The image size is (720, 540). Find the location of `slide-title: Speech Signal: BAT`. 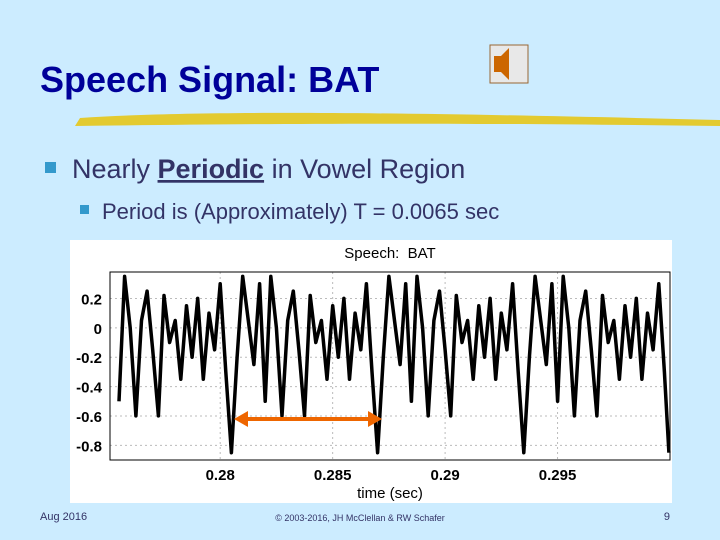

slide-title: Speech Signal: BAT is located at coordinates (209, 79).